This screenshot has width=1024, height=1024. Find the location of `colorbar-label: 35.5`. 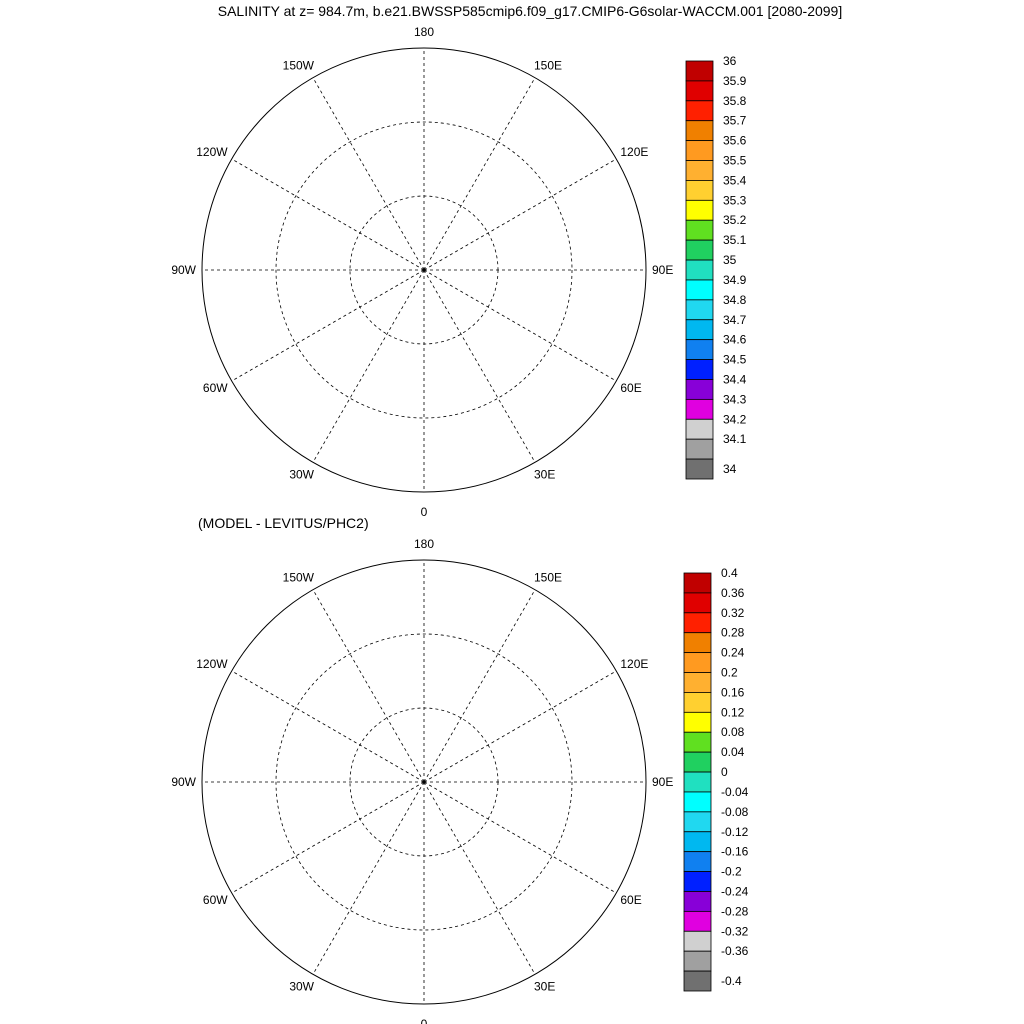

colorbar-label: 35.5 is located at coordinates (735, 161).